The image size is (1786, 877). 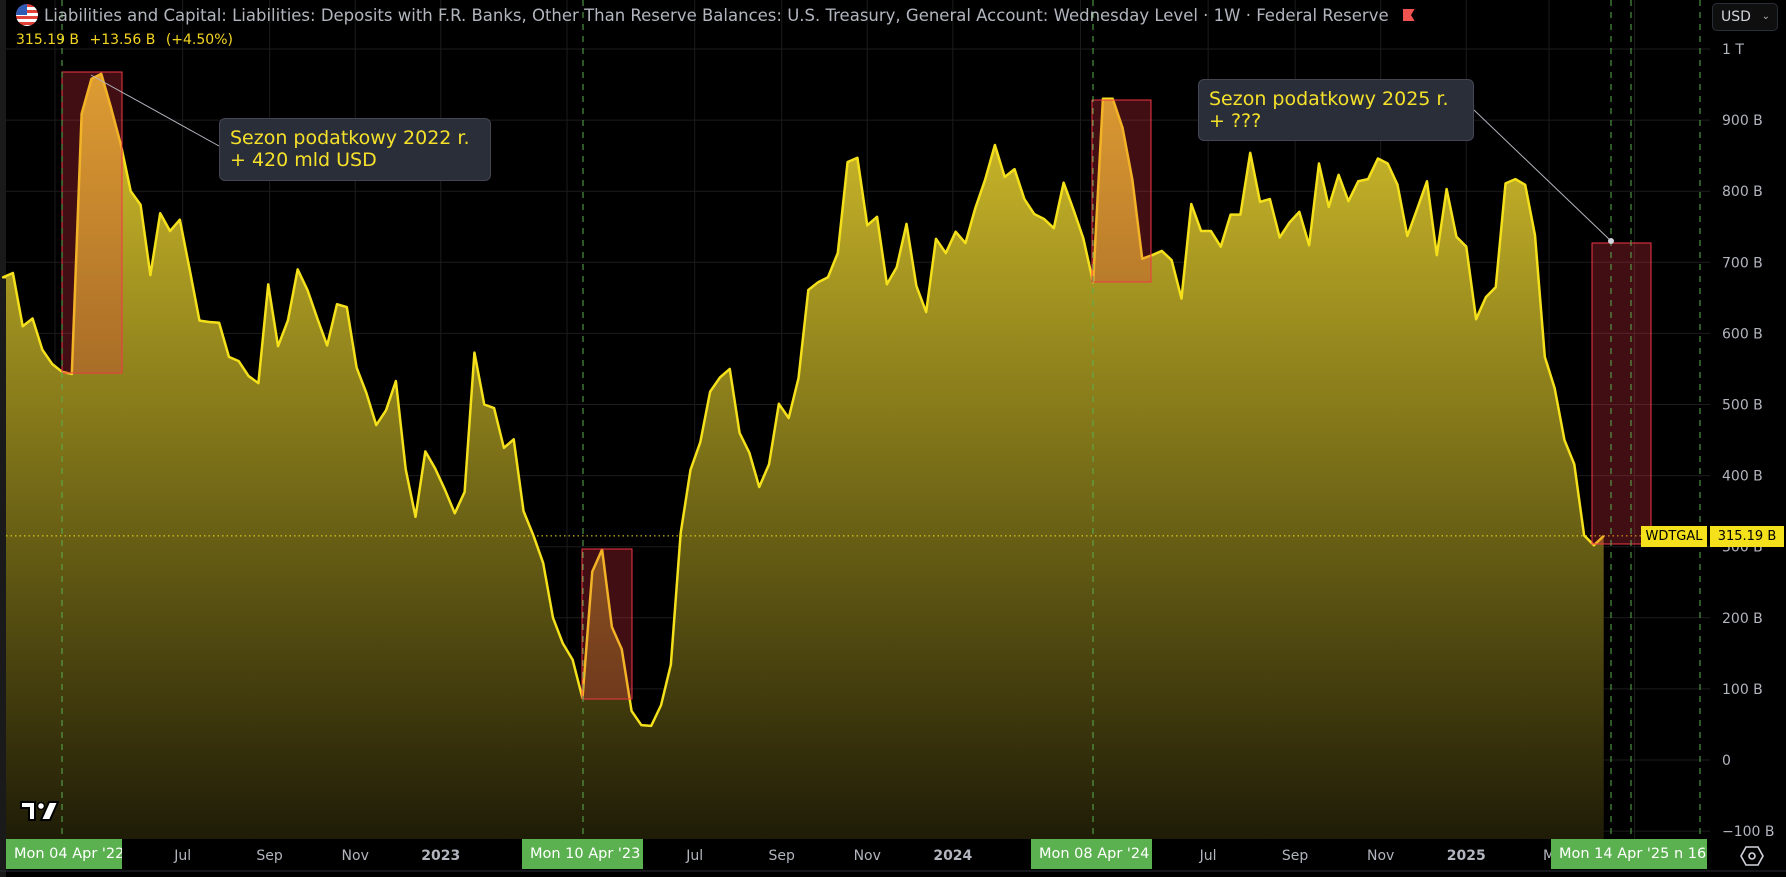 I want to click on highlight-box-2023, so click(x=607, y=624).